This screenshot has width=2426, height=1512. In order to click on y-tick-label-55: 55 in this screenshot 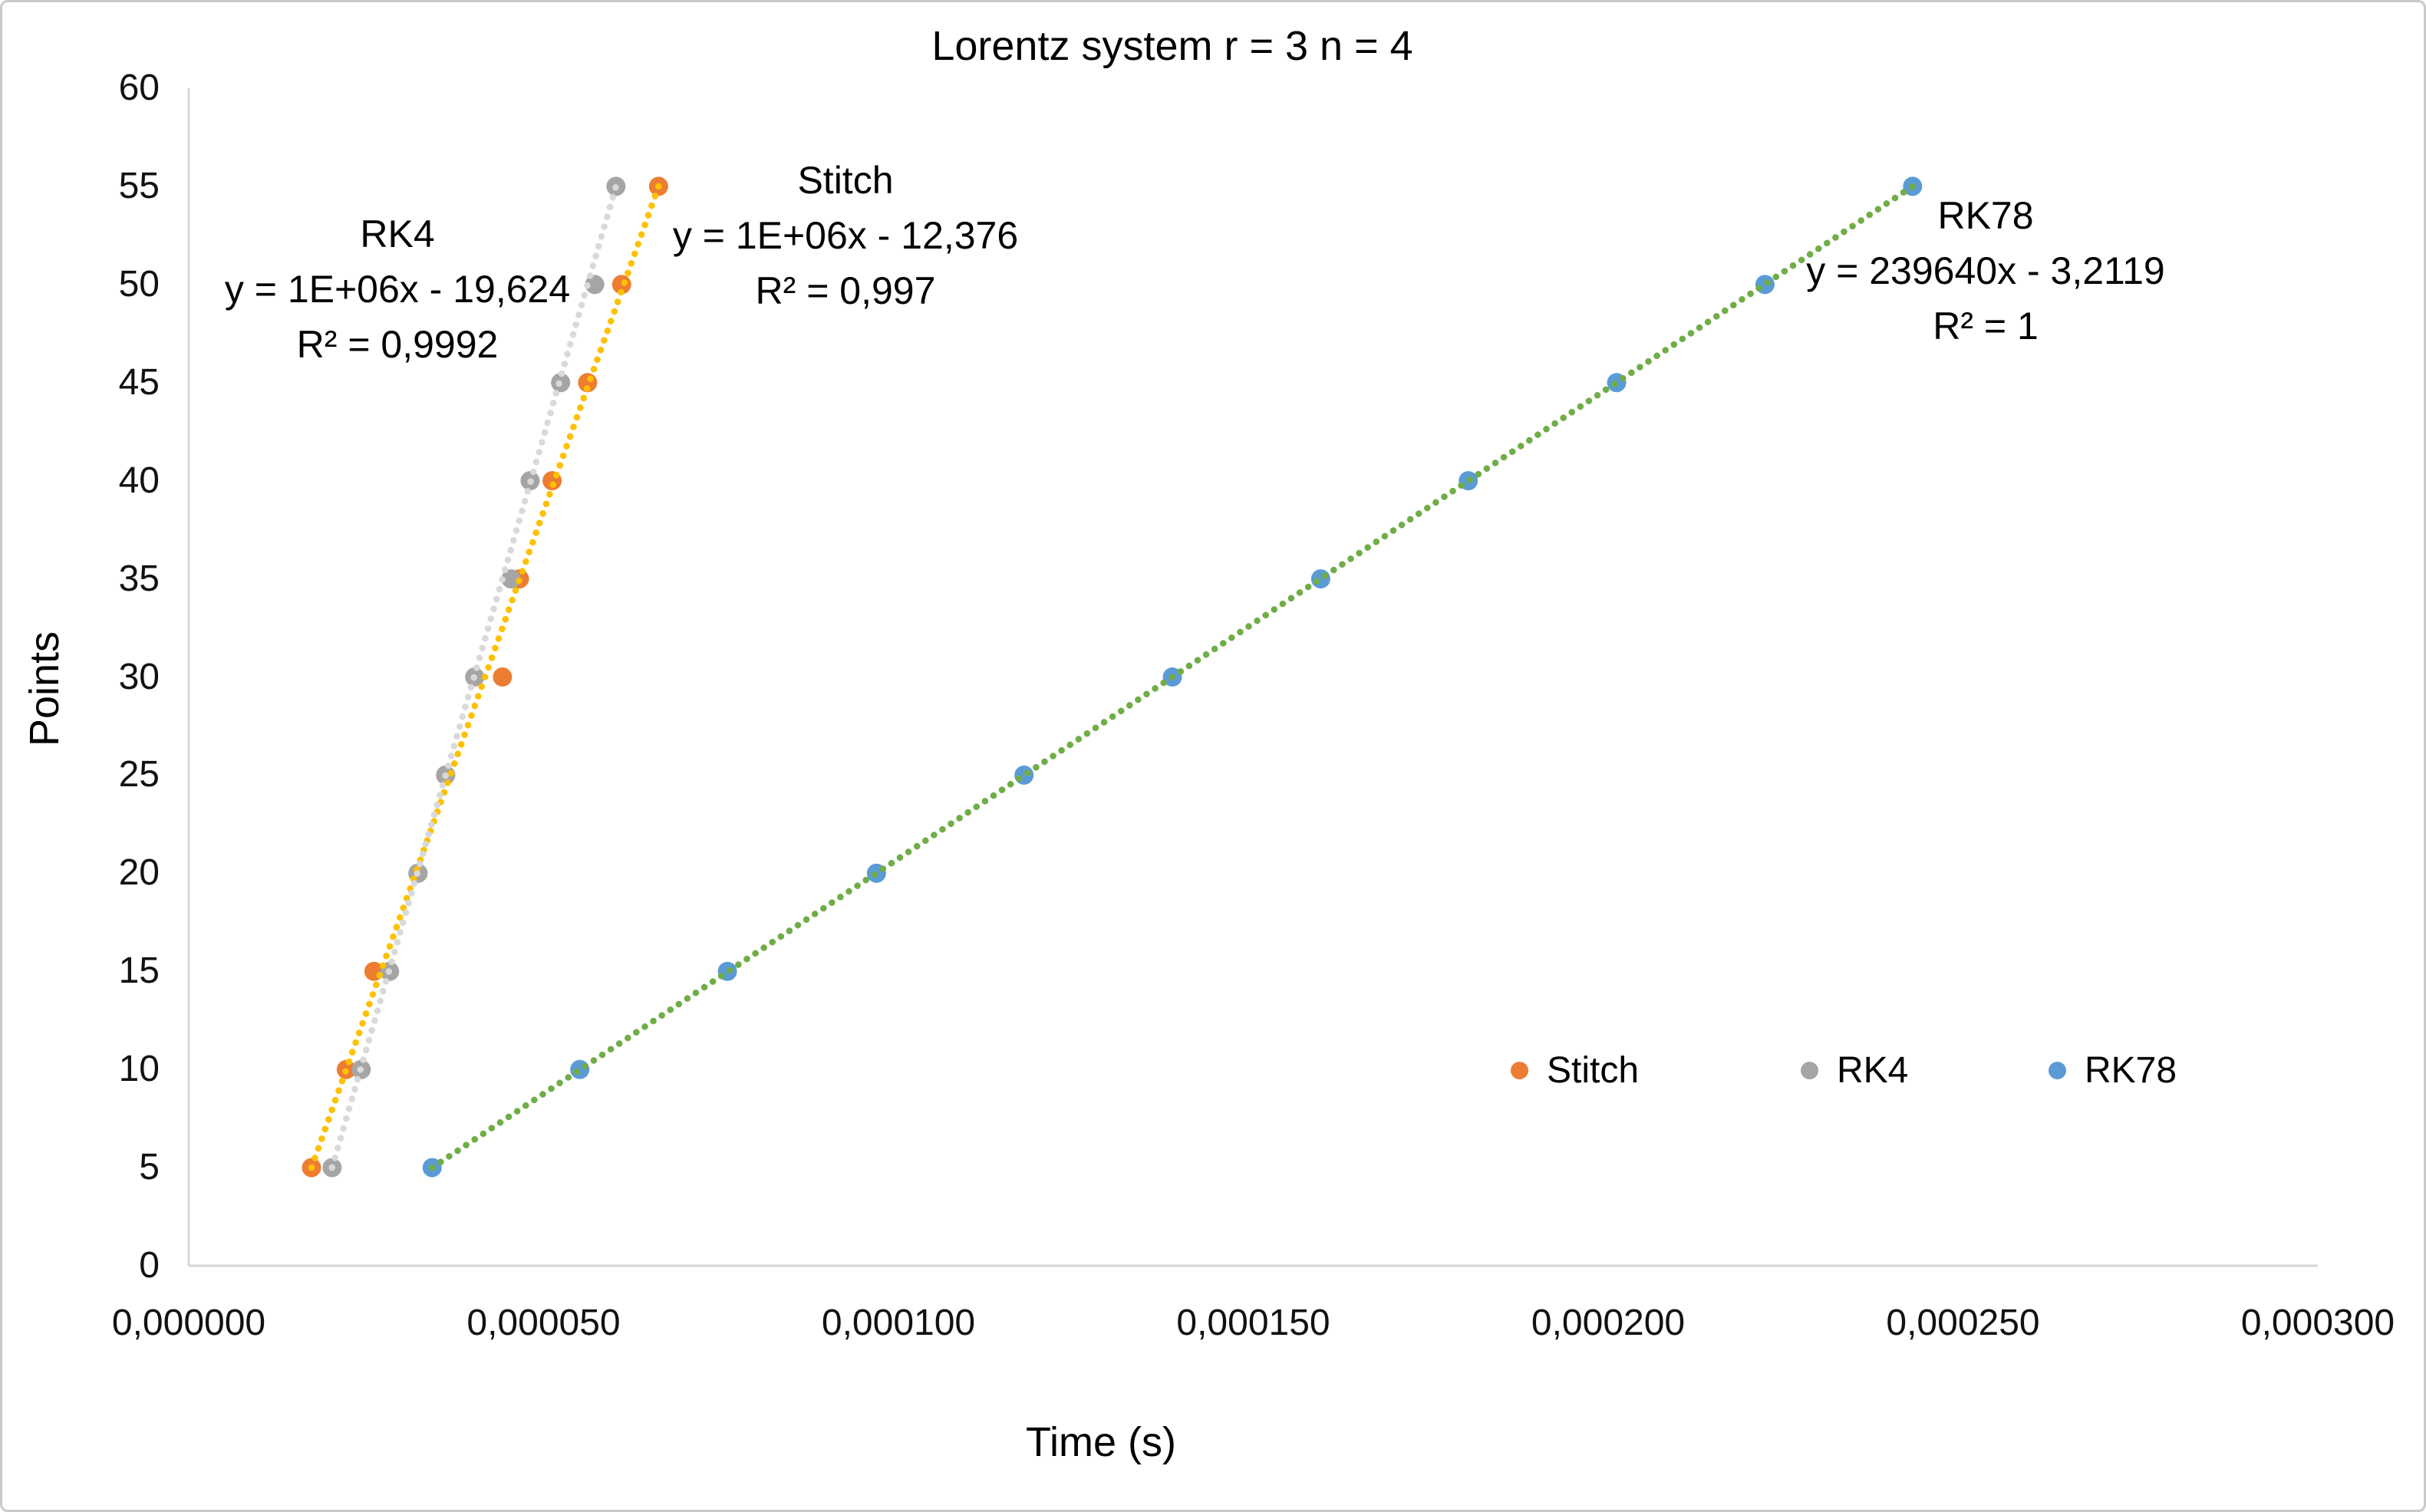, I will do `click(139, 185)`.